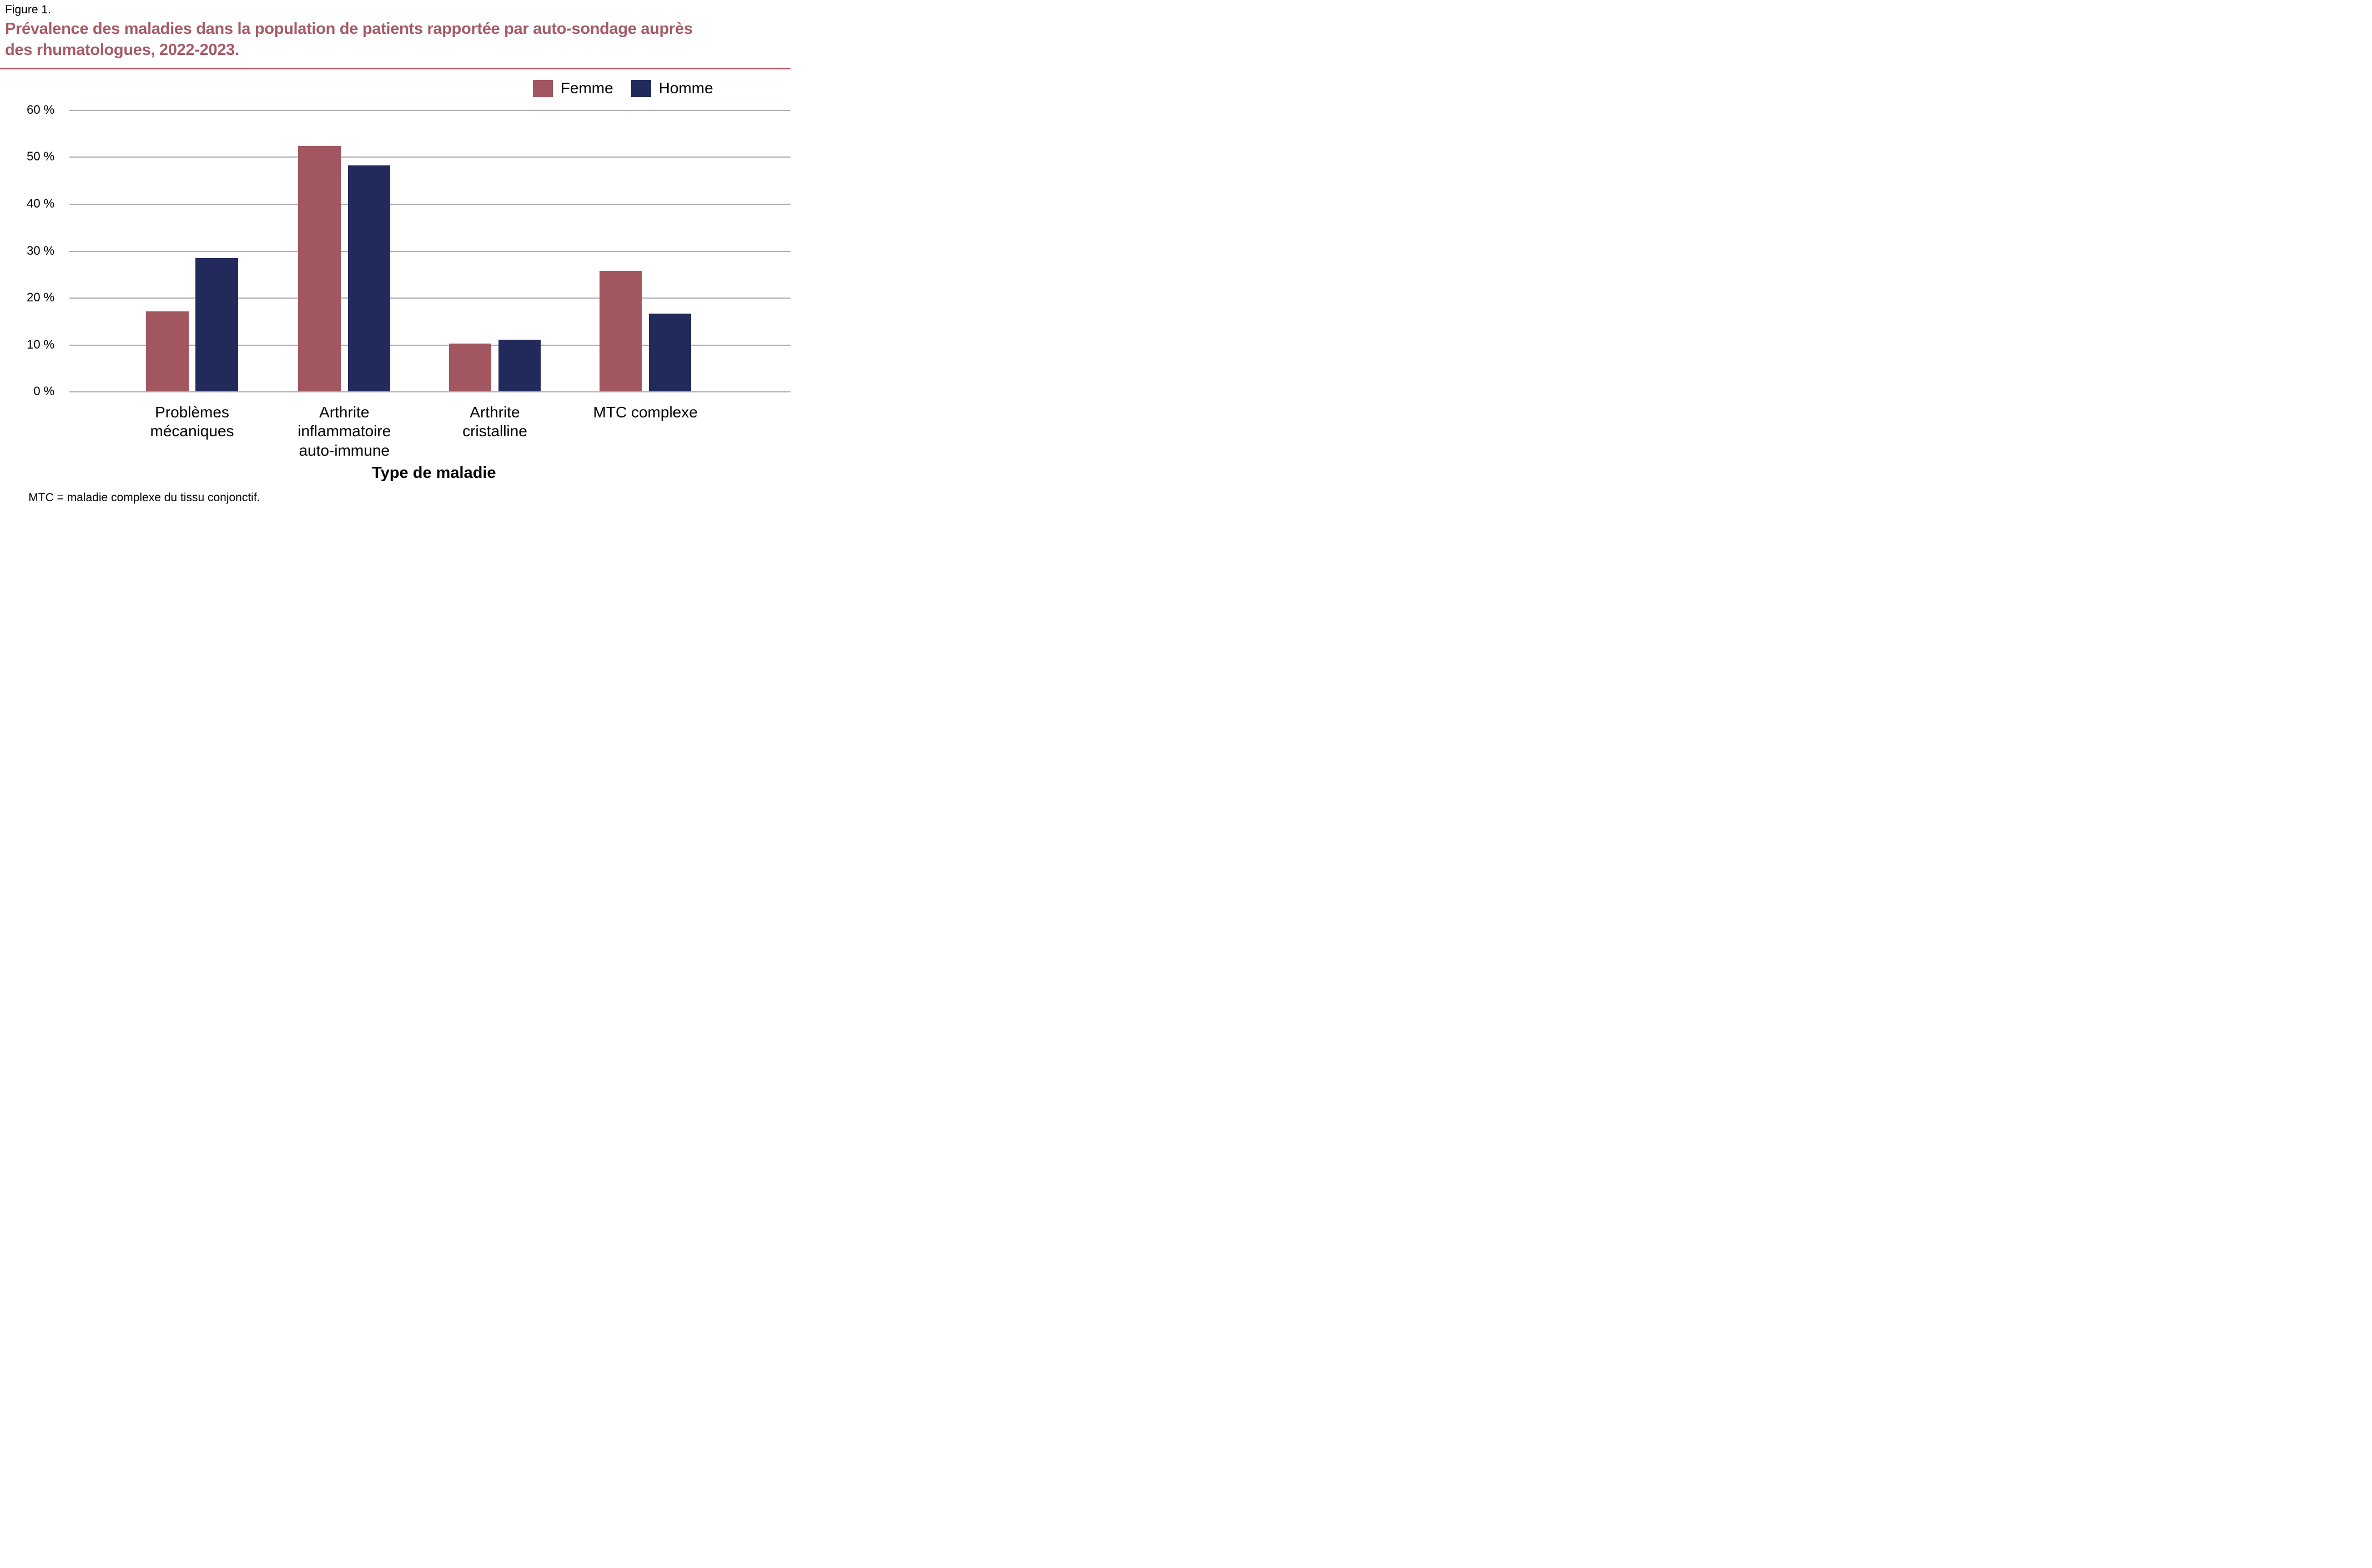 This screenshot has width=2372, height=1568. Describe the element at coordinates (685, 88) in the screenshot. I see `legend-label-homme: Homme` at that location.